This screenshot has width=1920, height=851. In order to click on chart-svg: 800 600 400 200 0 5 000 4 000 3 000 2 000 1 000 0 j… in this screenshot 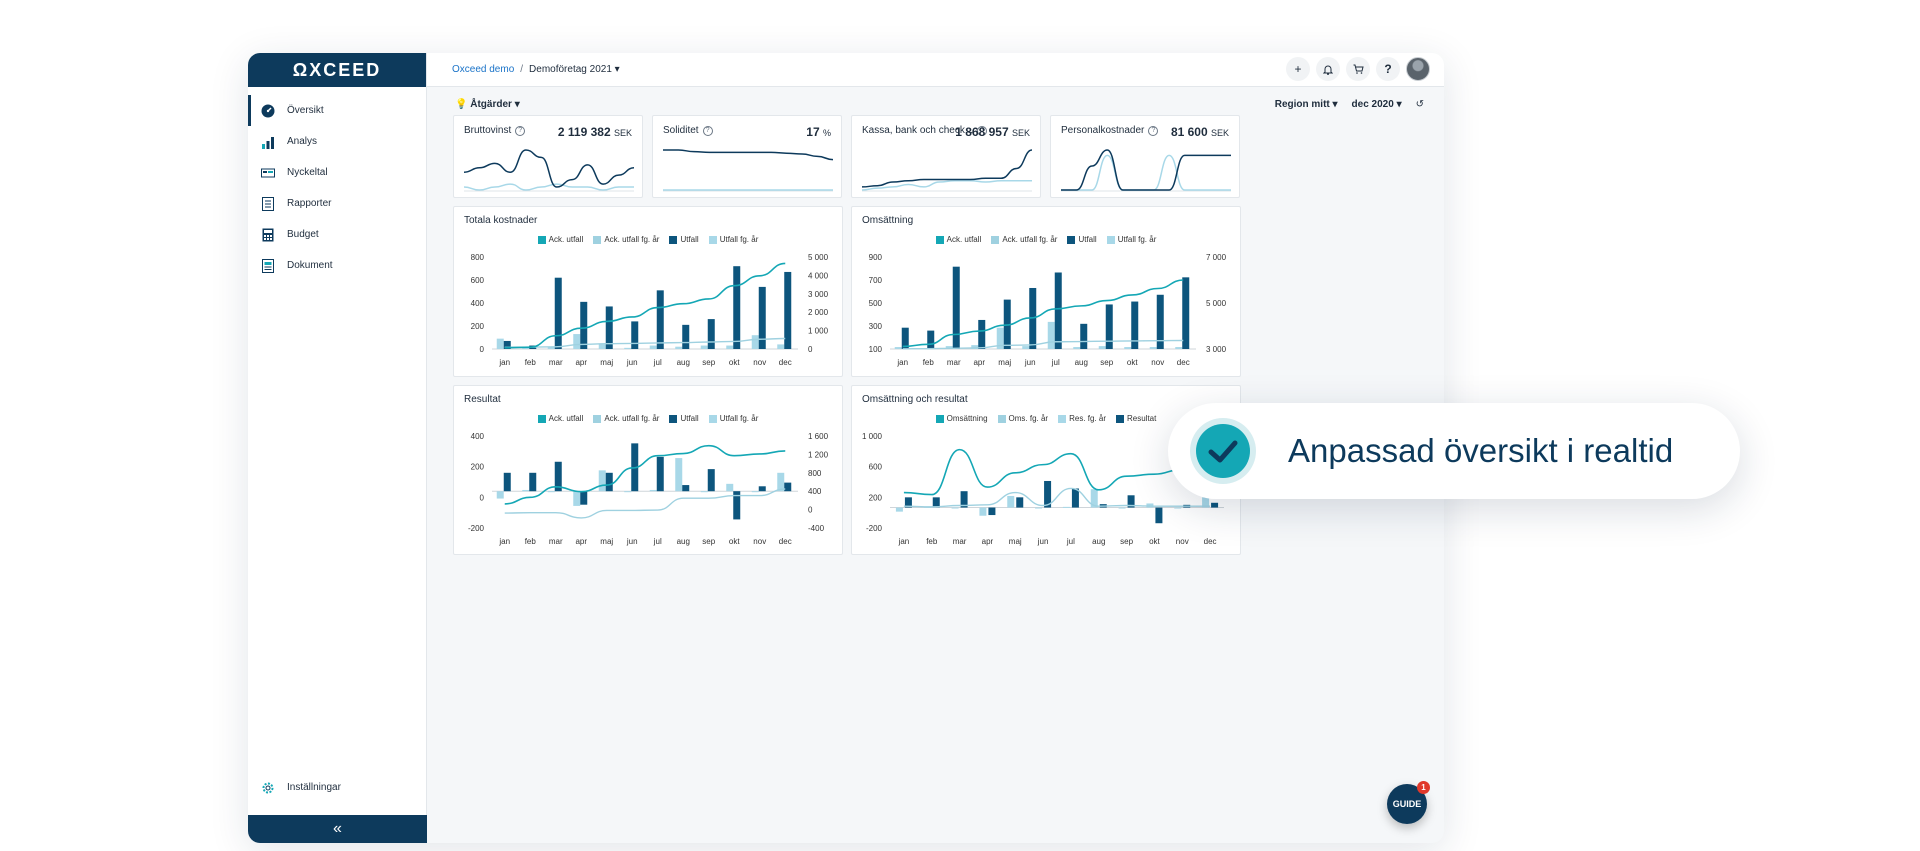, I will do `click(650, 310)`.